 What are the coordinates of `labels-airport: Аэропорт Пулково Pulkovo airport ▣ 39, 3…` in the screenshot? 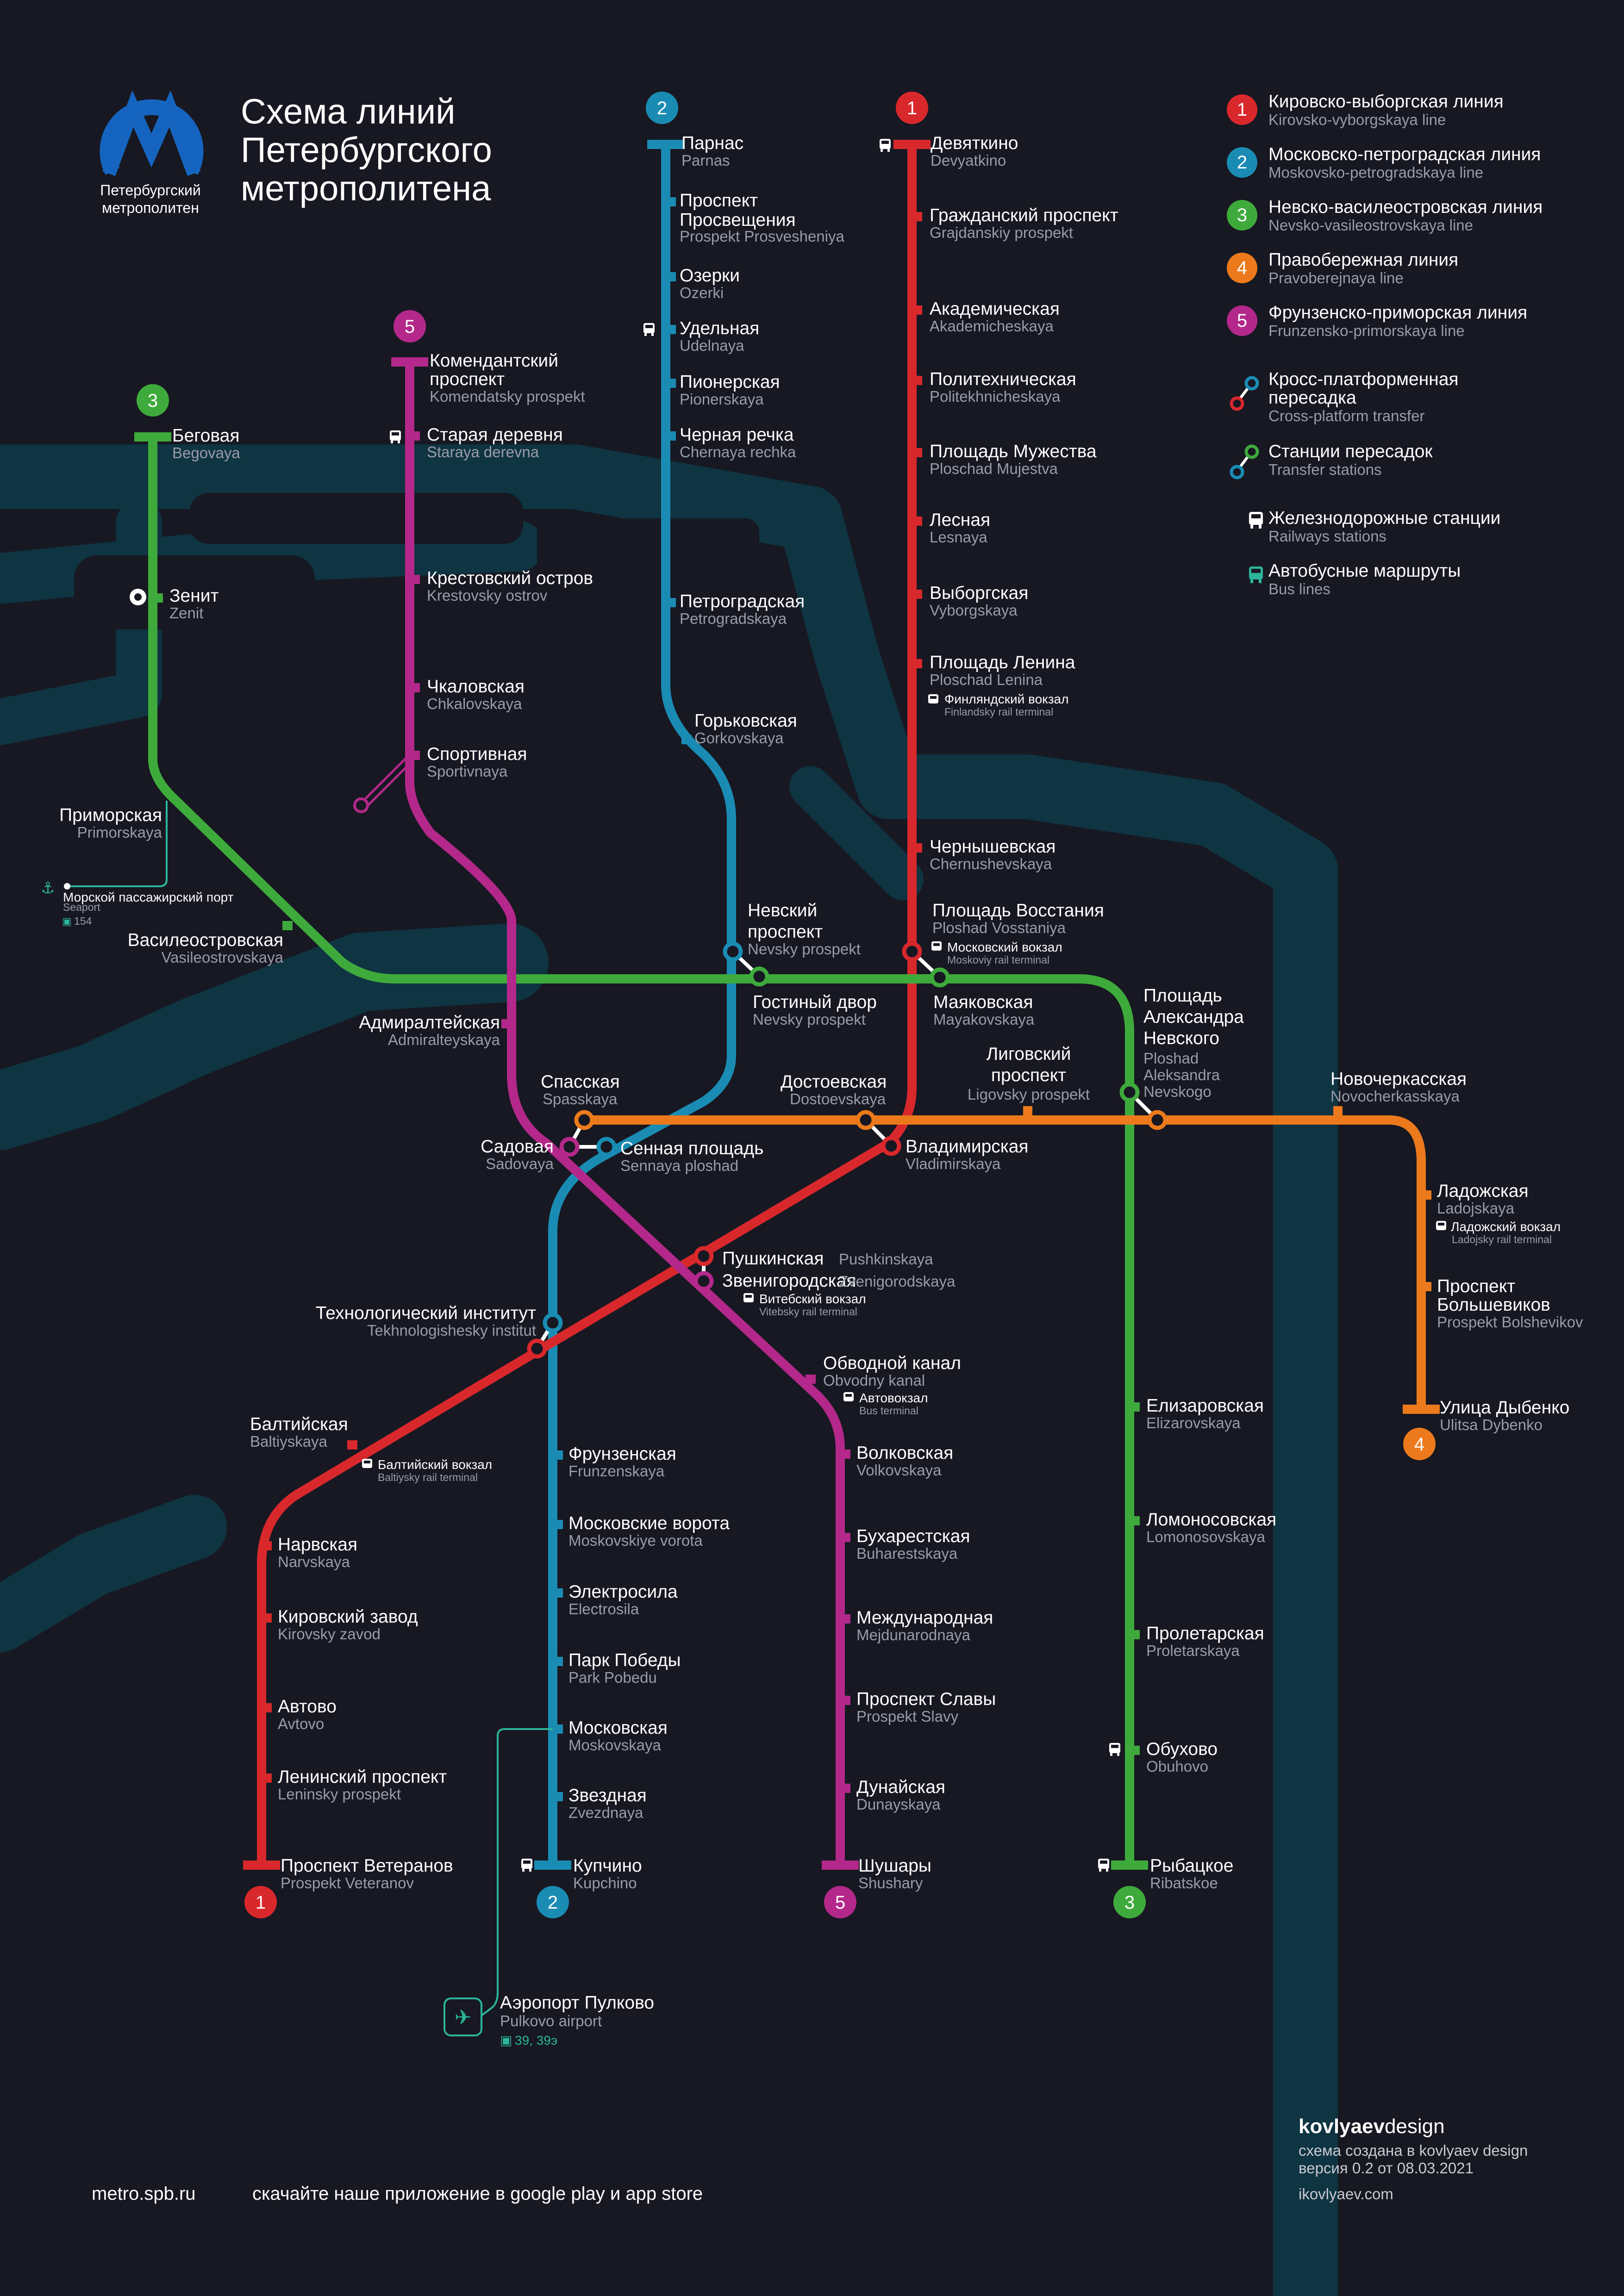 It's located at (577, 2020).